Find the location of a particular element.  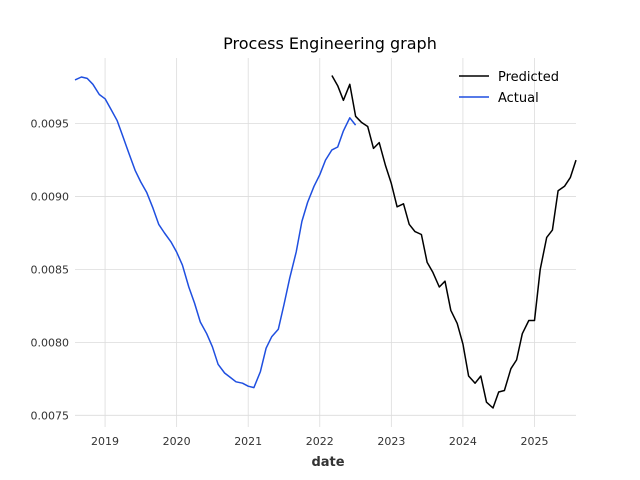

x-tick-label: 2024 is located at coordinates (463, 441).